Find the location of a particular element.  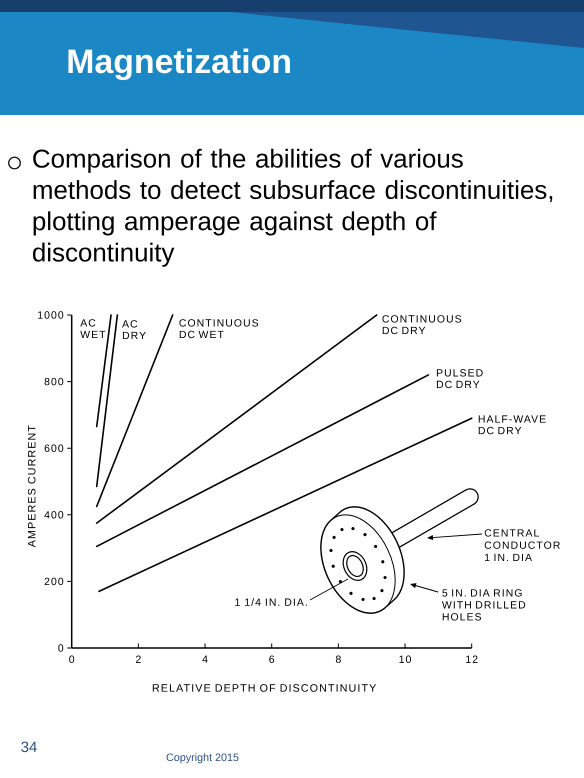

text: 34 is located at coordinates (29, 747).